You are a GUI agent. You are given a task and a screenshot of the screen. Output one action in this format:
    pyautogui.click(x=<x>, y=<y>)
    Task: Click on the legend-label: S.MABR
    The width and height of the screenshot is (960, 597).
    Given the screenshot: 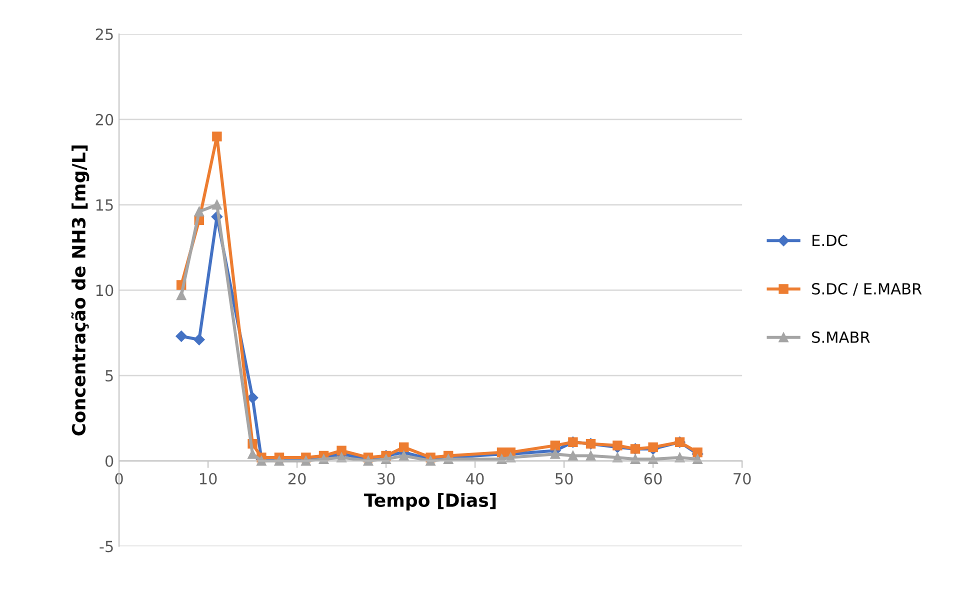 What is the action you would take?
    pyautogui.click(x=841, y=337)
    